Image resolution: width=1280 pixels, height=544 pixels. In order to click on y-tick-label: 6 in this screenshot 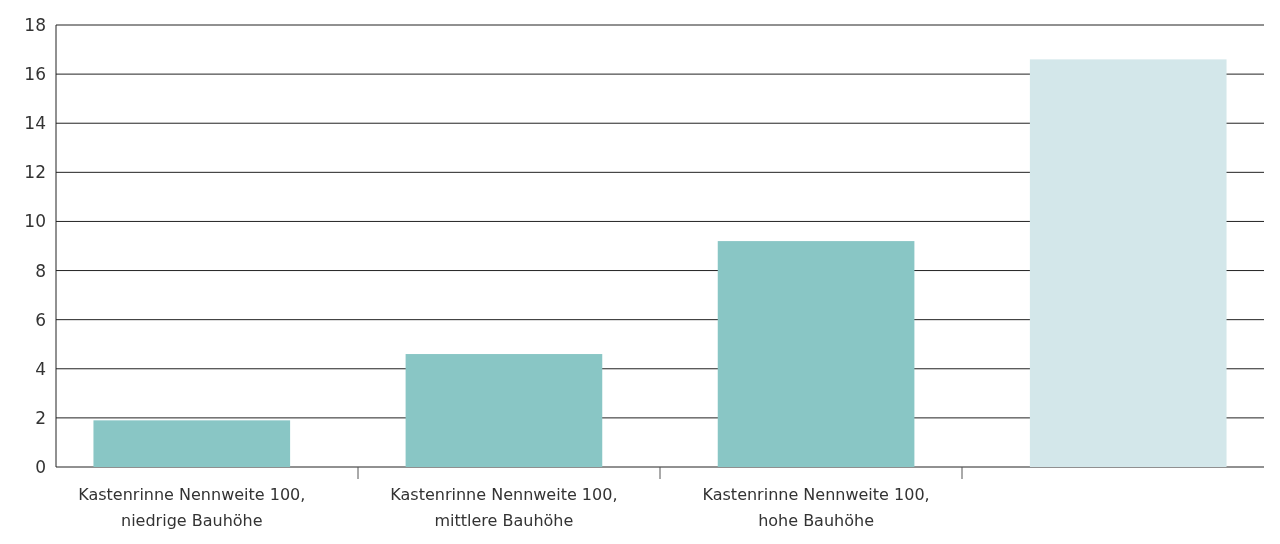, I will do `click(40, 319)`.